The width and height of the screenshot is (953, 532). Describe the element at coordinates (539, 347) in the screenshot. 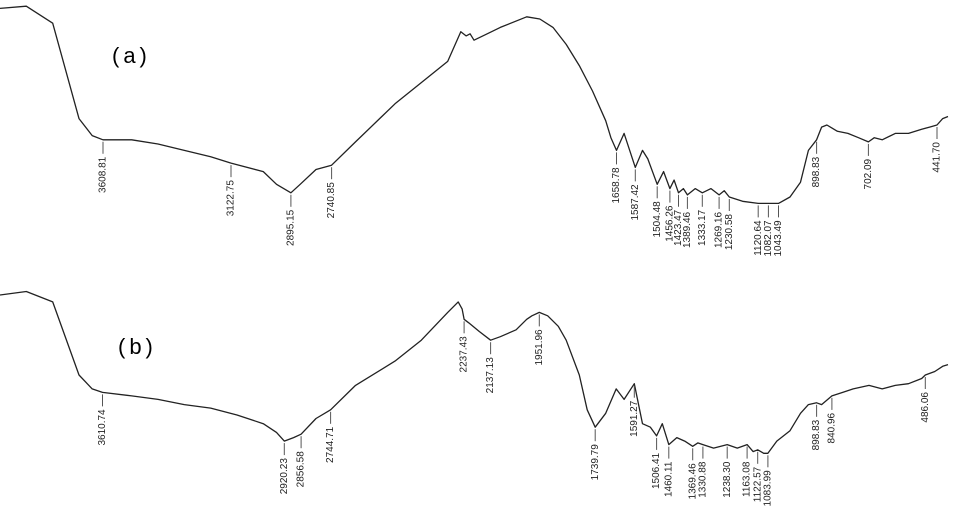

I see `peak-label: 1951.96` at that location.